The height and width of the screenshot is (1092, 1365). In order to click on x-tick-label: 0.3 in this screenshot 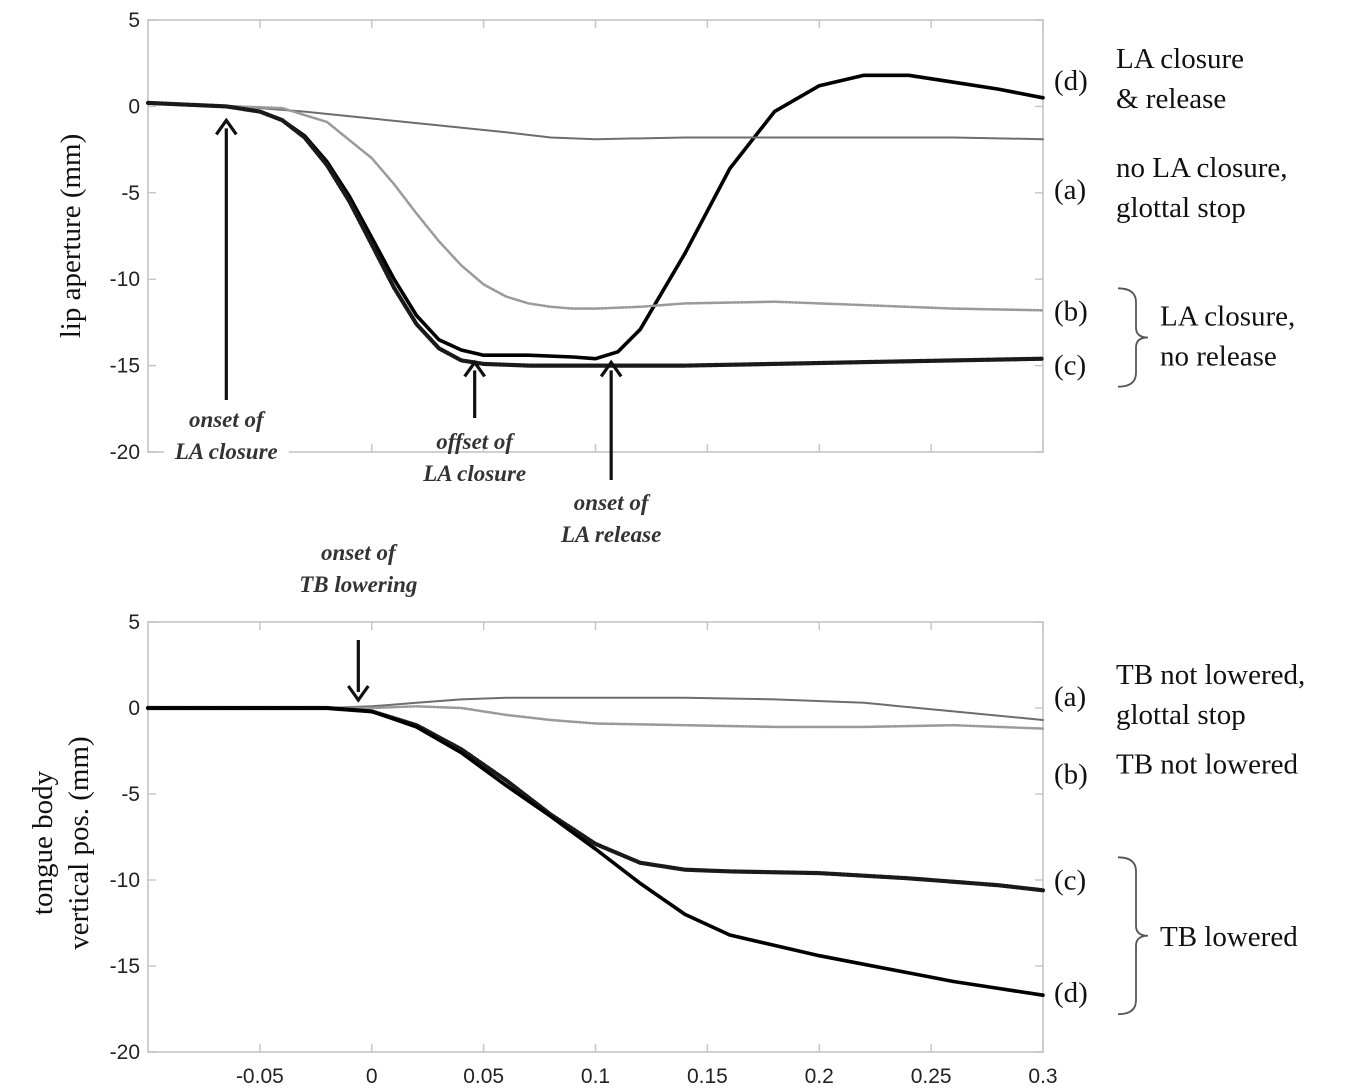, I will do `click(1042, 1076)`.